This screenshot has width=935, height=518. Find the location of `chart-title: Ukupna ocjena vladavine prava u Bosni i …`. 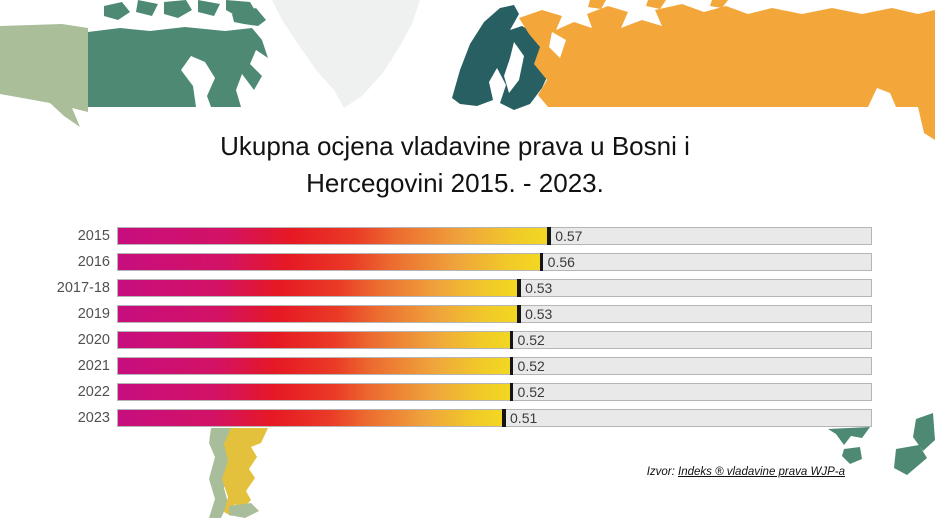

chart-title: Ukupna ocjena vladavine prava u Bosni i … is located at coordinates (455, 165).